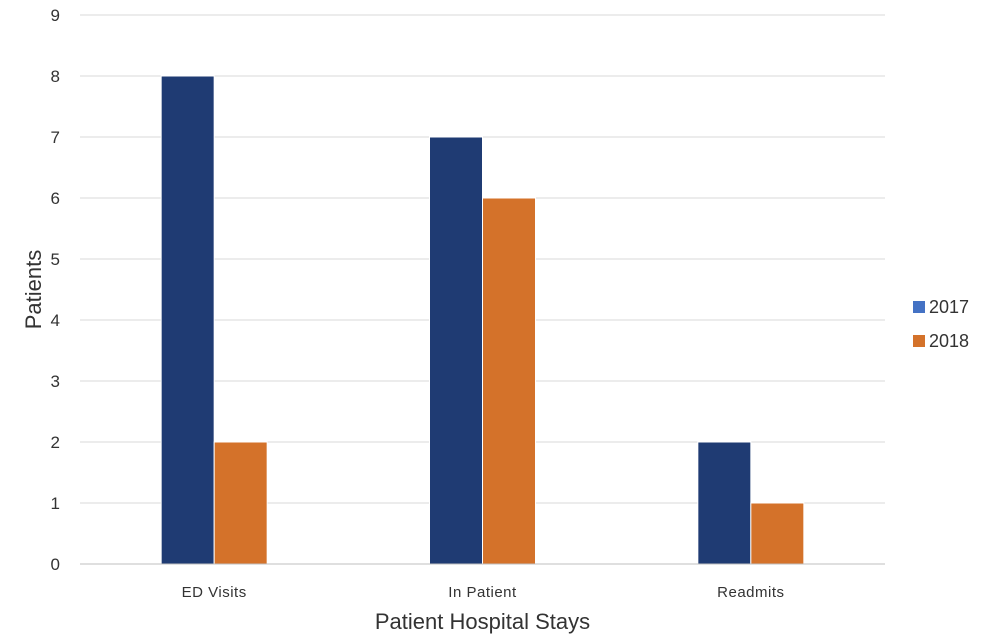 The height and width of the screenshot is (636, 1000). What do you see at coordinates (55, 320) in the screenshot?
I see `y-tick-label: 4` at bounding box center [55, 320].